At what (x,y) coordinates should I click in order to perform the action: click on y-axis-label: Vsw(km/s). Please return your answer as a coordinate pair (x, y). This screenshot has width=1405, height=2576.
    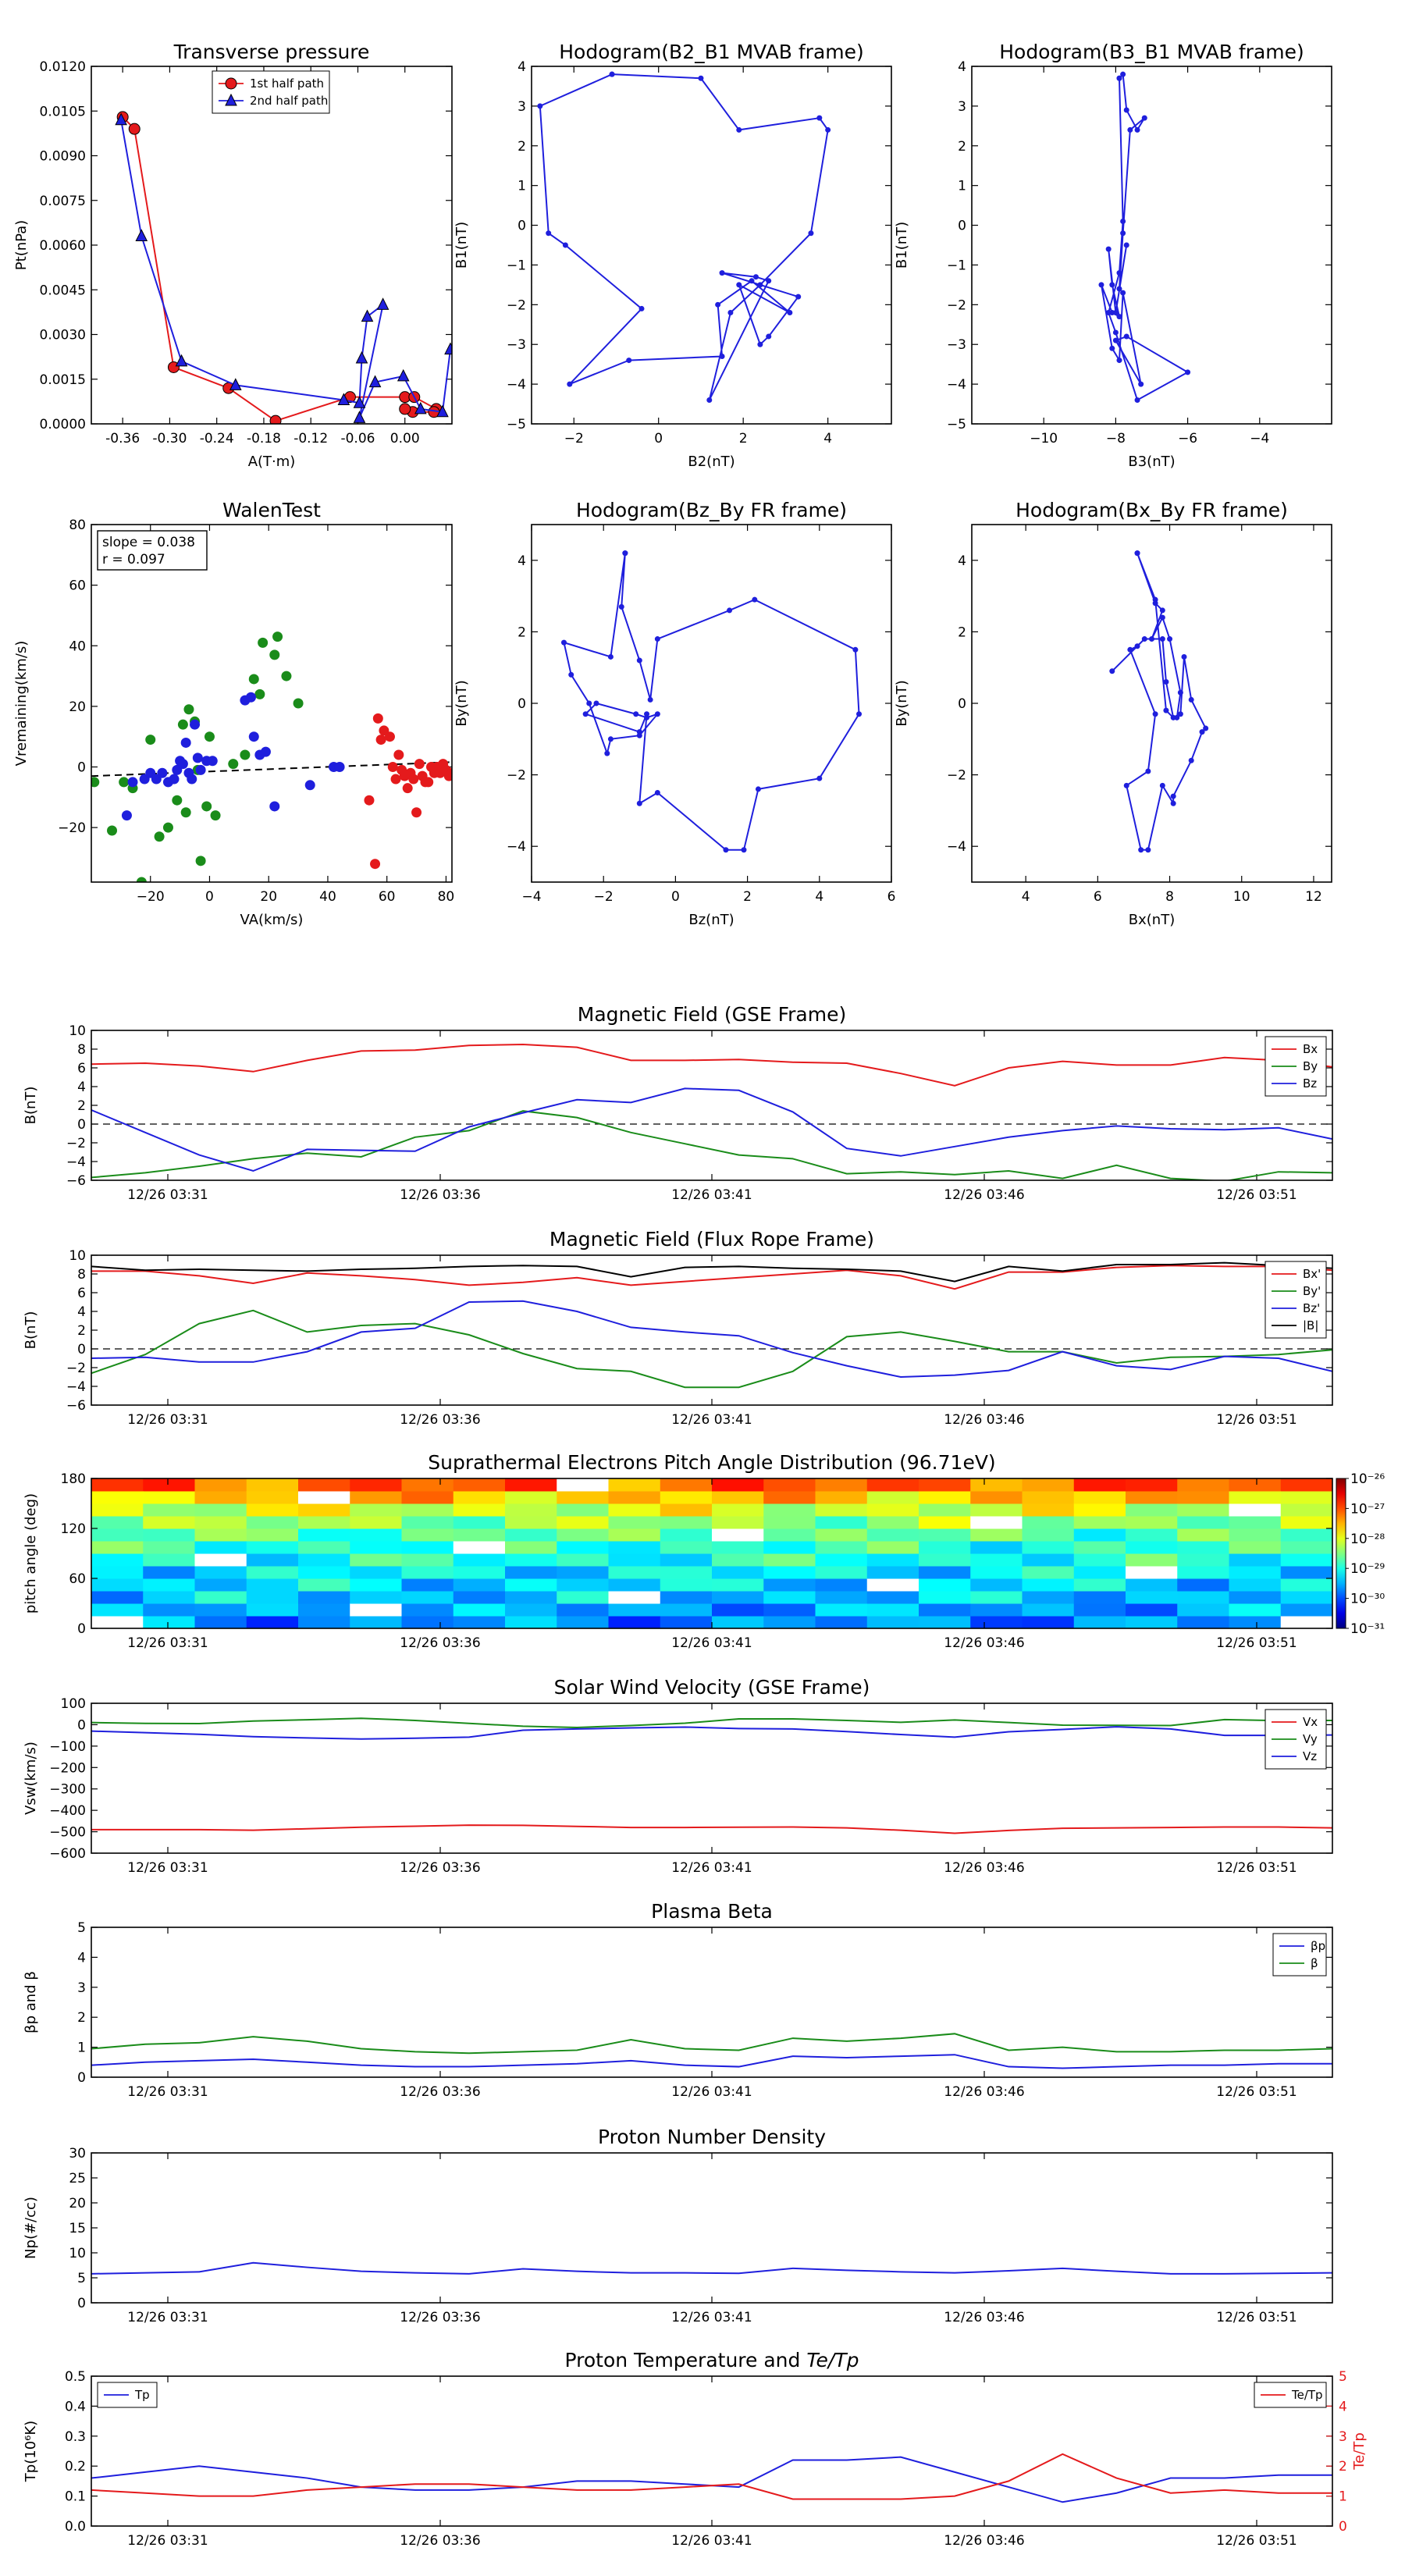
    Looking at the image, I should click on (31, 1778).